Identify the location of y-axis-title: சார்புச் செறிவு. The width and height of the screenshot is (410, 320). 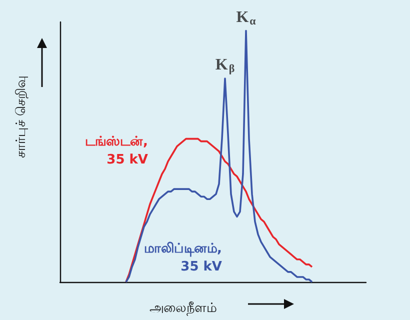
(21, 117).